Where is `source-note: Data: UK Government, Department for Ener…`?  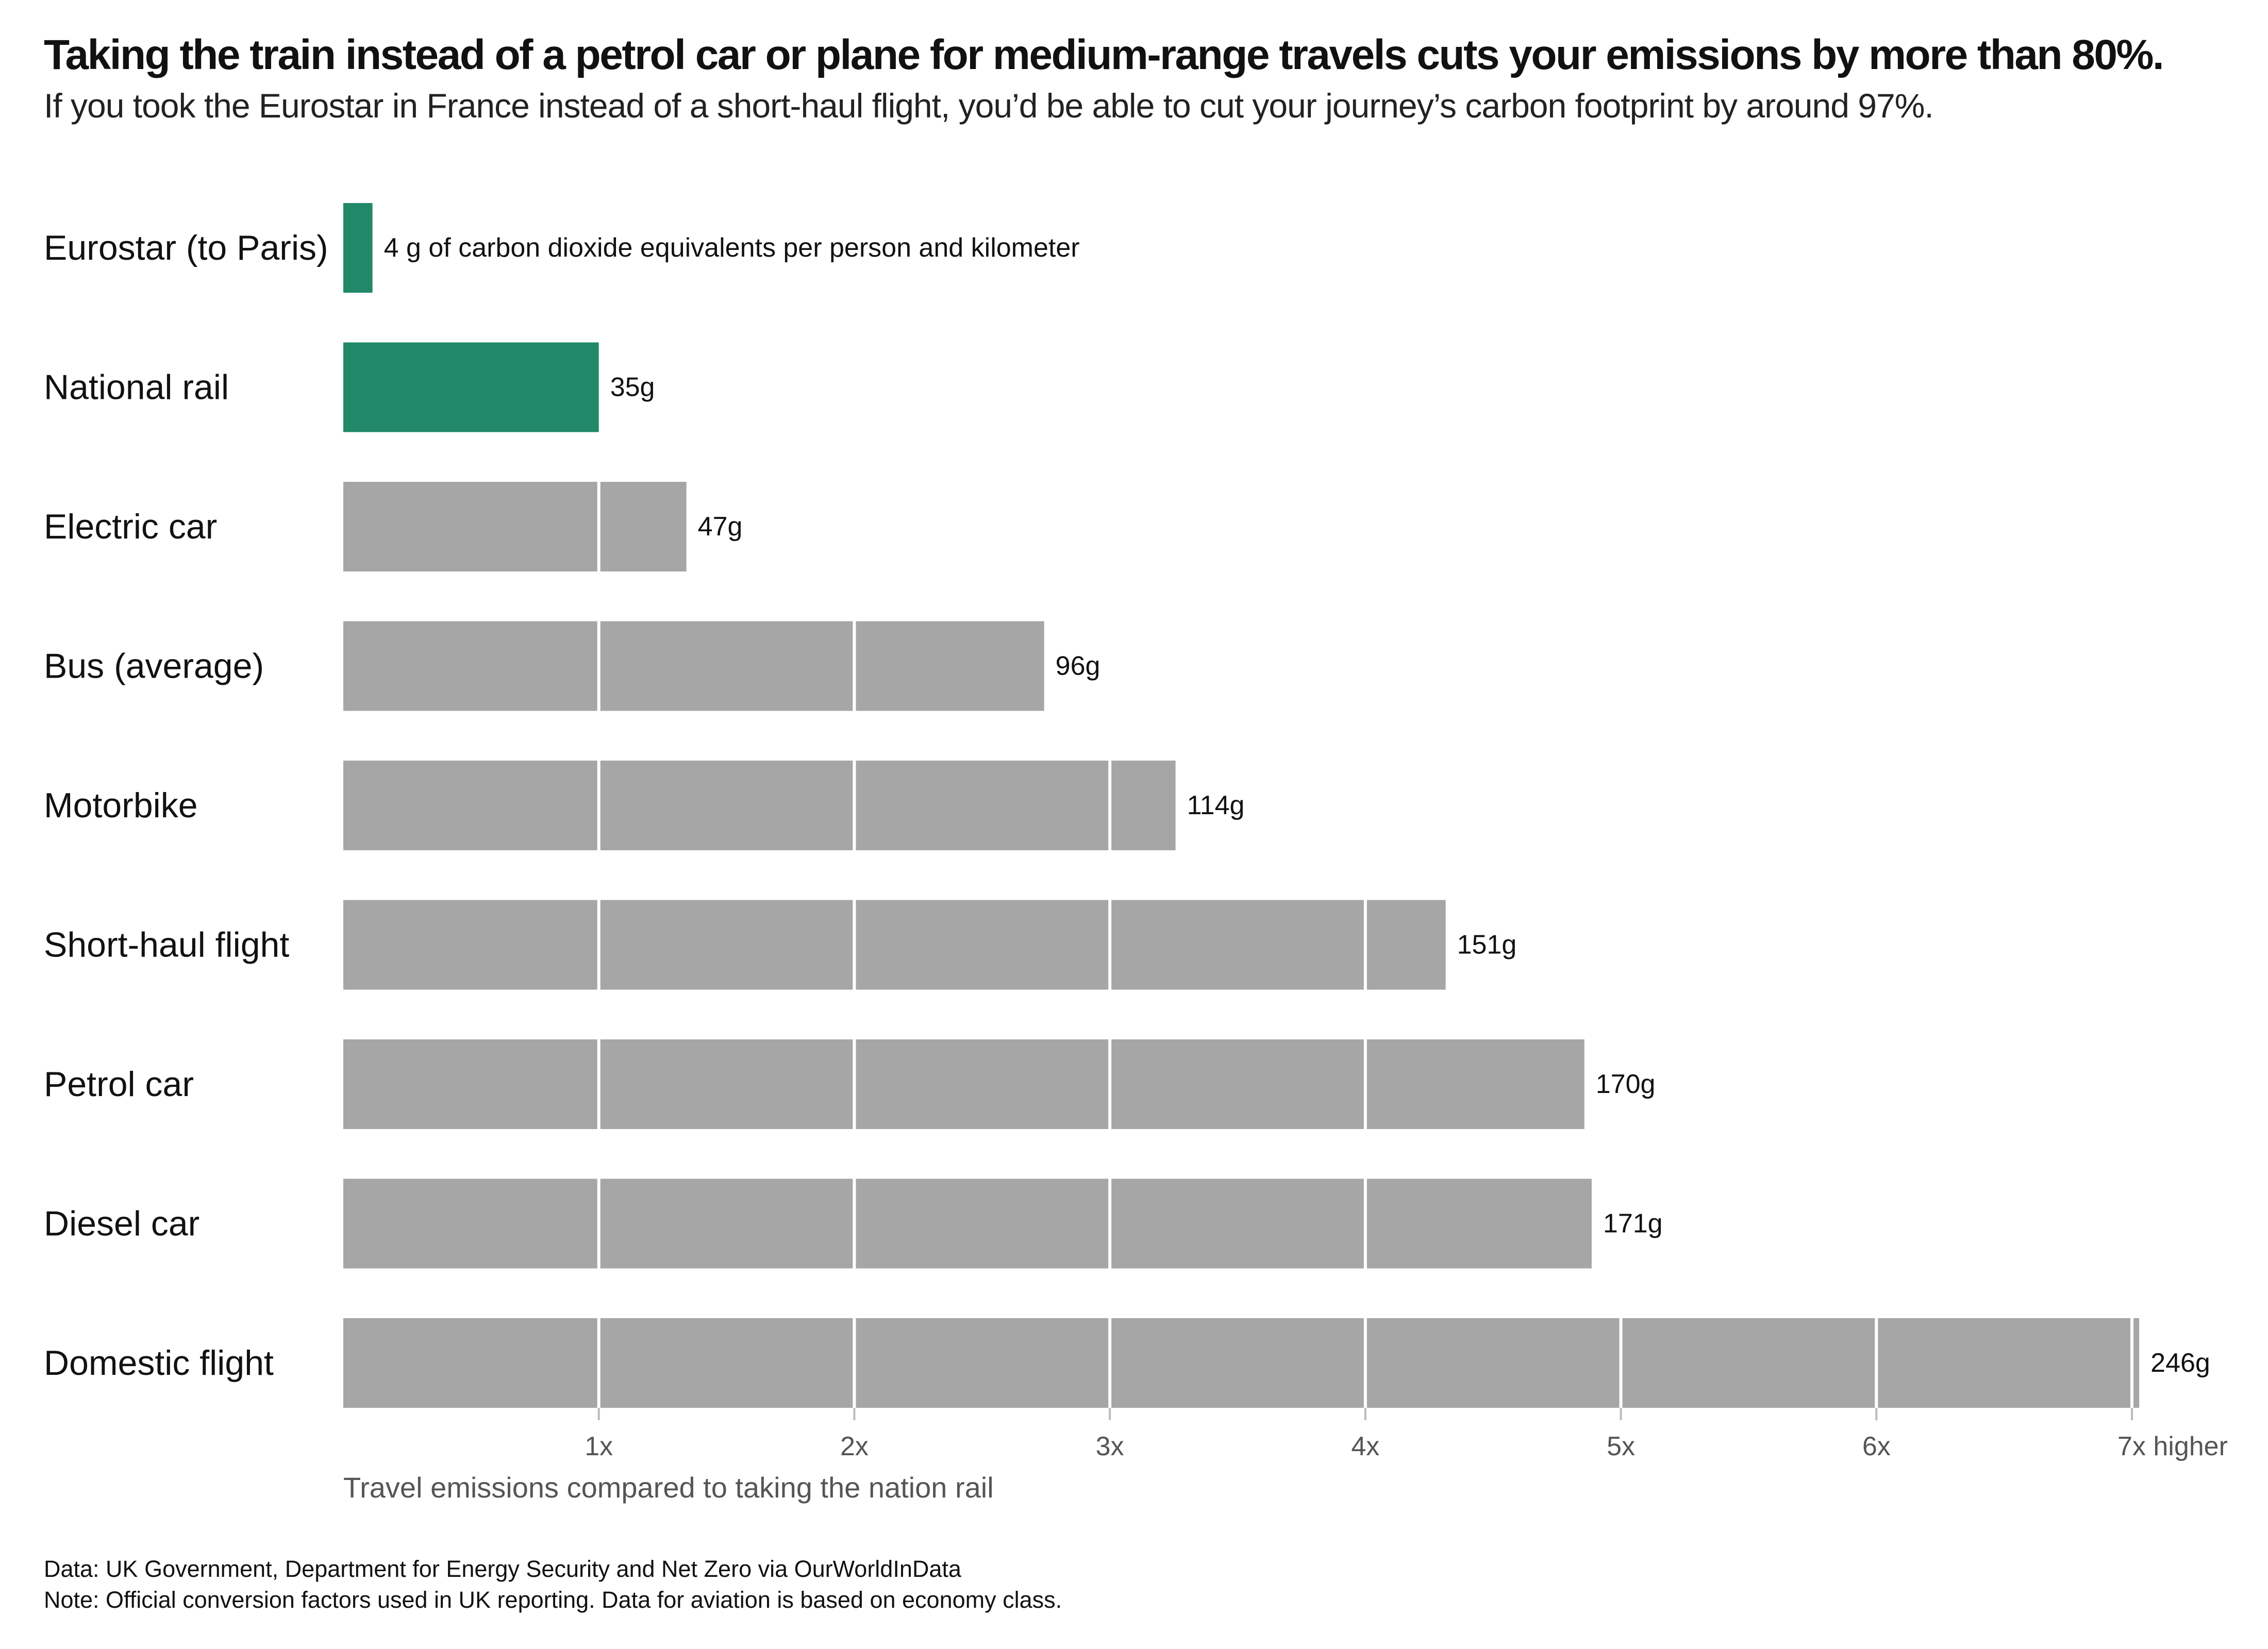
source-note: Data: UK Government, Department for Ener… is located at coordinates (503, 1569).